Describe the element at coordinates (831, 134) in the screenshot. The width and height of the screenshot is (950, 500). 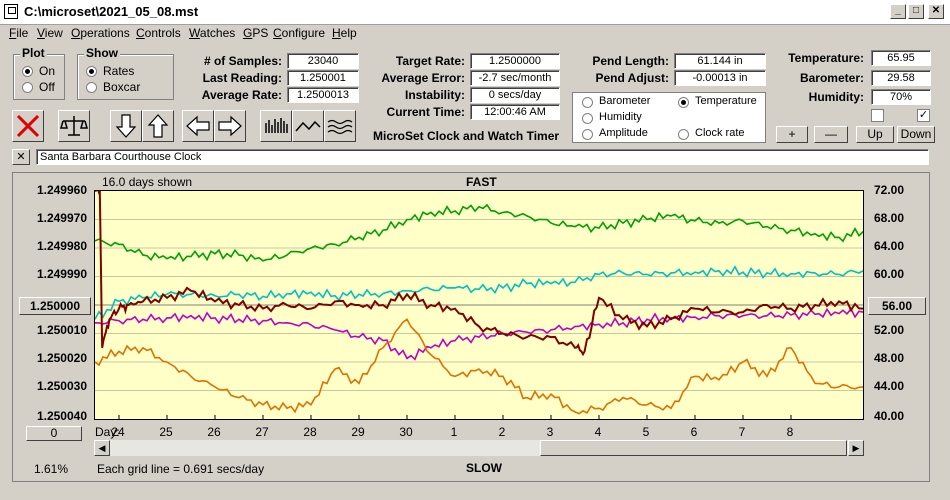
I see `minus-button: —` at that location.